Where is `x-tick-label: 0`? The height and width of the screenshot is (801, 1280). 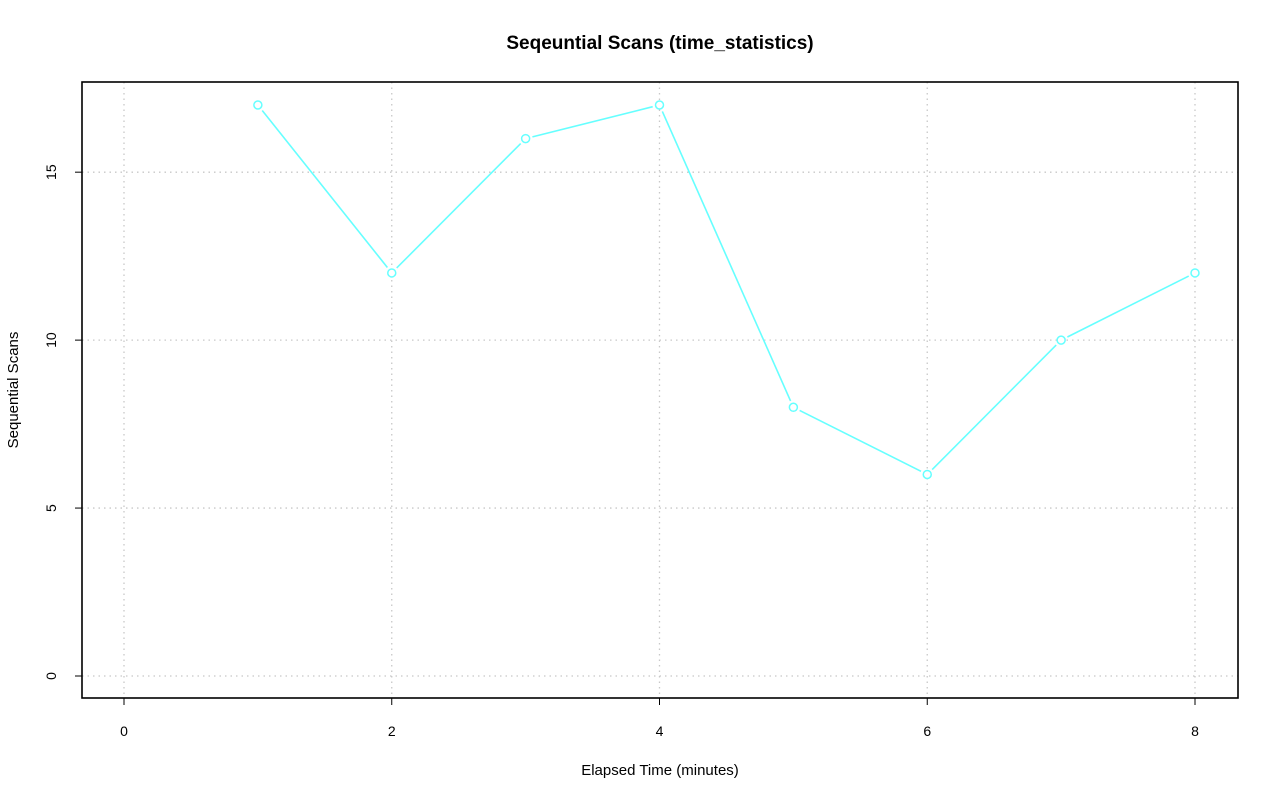 x-tick-label: 0 is located at coordinates (124, 731).